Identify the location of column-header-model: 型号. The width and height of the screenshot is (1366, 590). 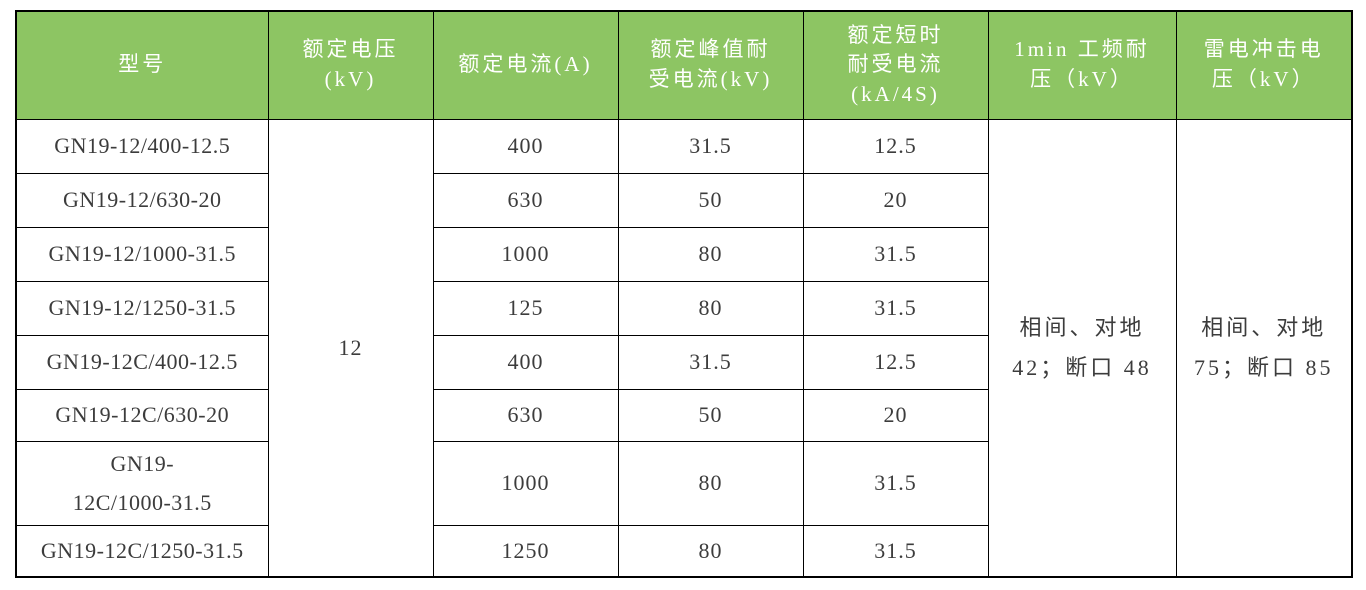
(142, 65).